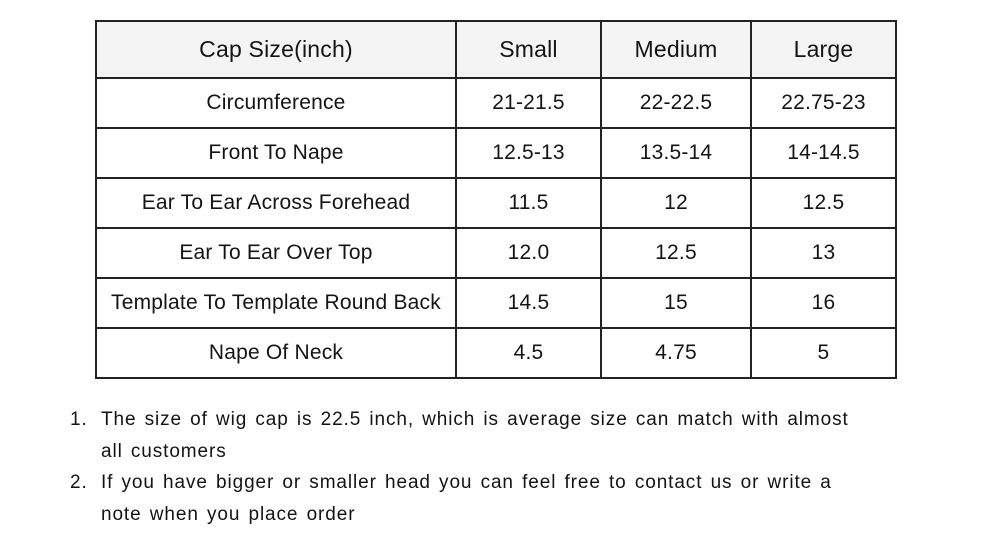  Describe the element at coordinates (528, 253) in the screenshot. I see `size-value-small: 12.0` at that location.